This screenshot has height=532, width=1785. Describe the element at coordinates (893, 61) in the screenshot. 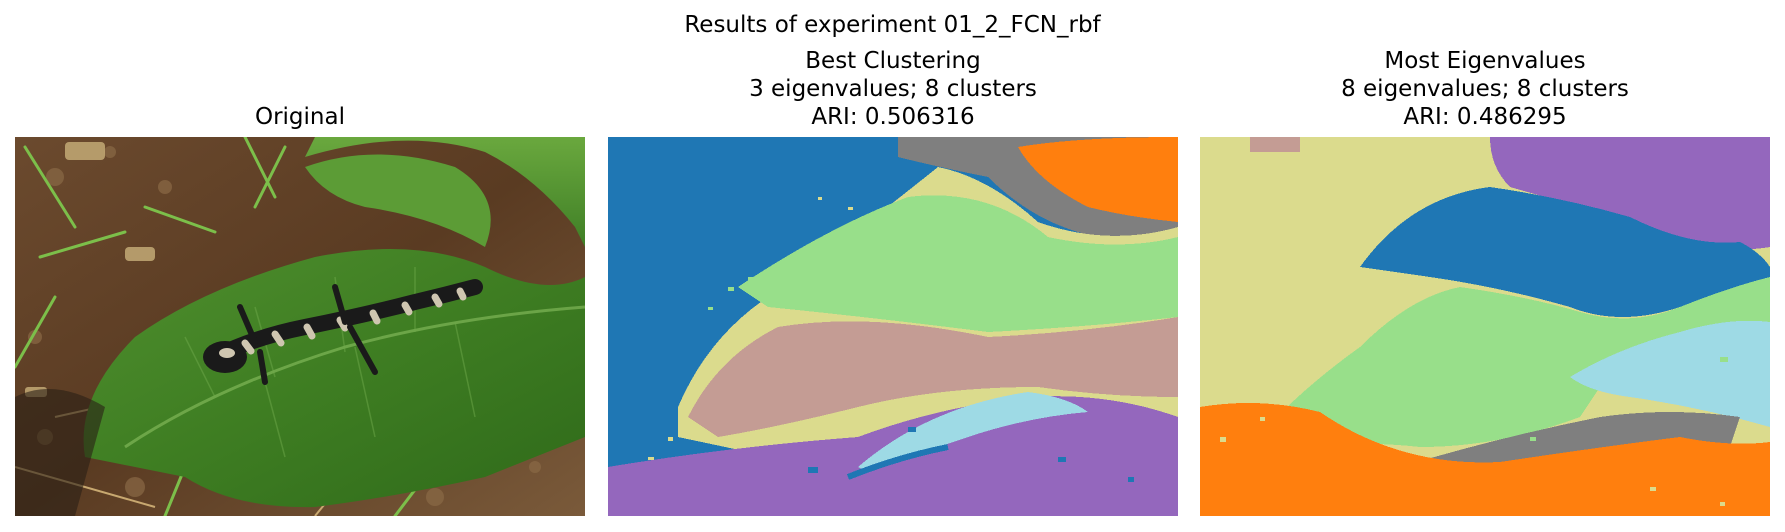

I see `panel-title-line: Best Clustering` at that location.